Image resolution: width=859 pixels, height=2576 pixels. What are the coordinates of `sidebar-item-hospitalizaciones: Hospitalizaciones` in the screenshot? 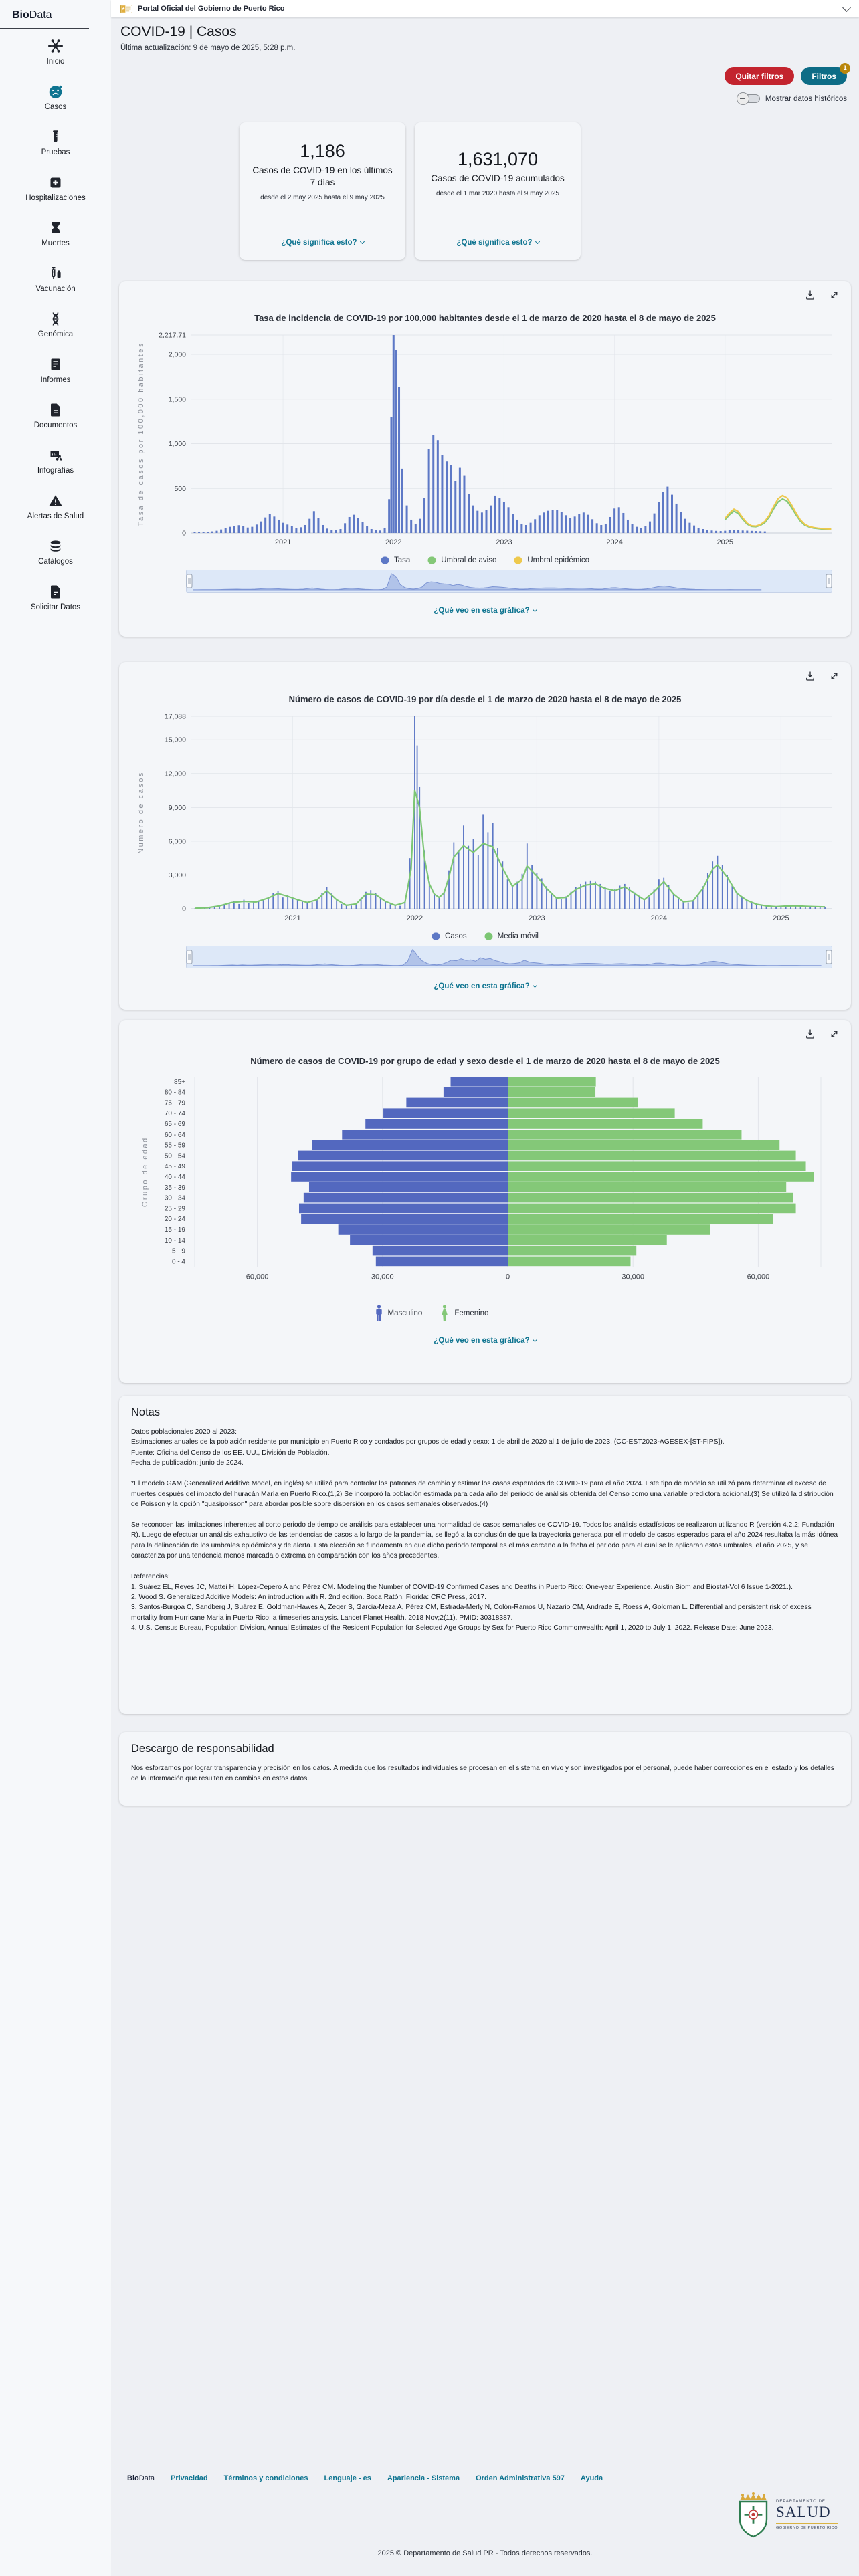 It's located at (56, 188).